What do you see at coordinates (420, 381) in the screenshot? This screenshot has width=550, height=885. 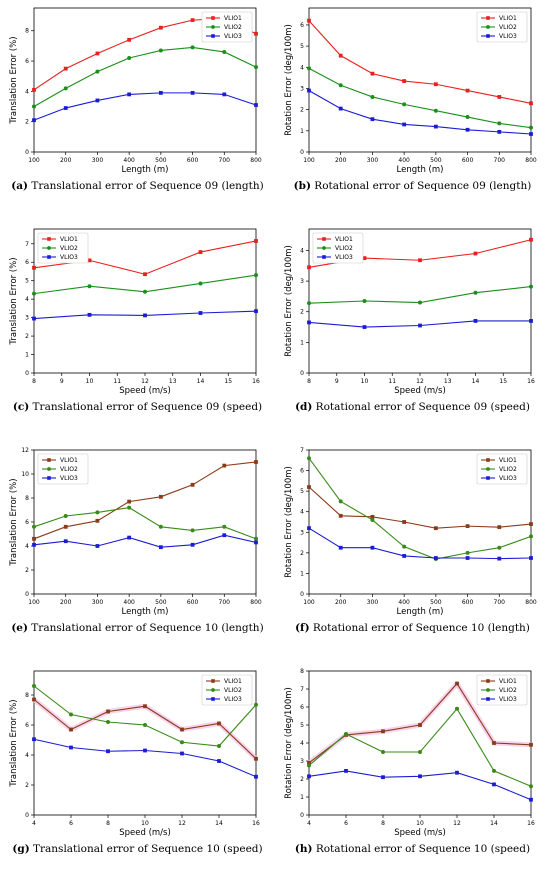 I see `x-tick-label: 12` at bounding box center [420, 381].